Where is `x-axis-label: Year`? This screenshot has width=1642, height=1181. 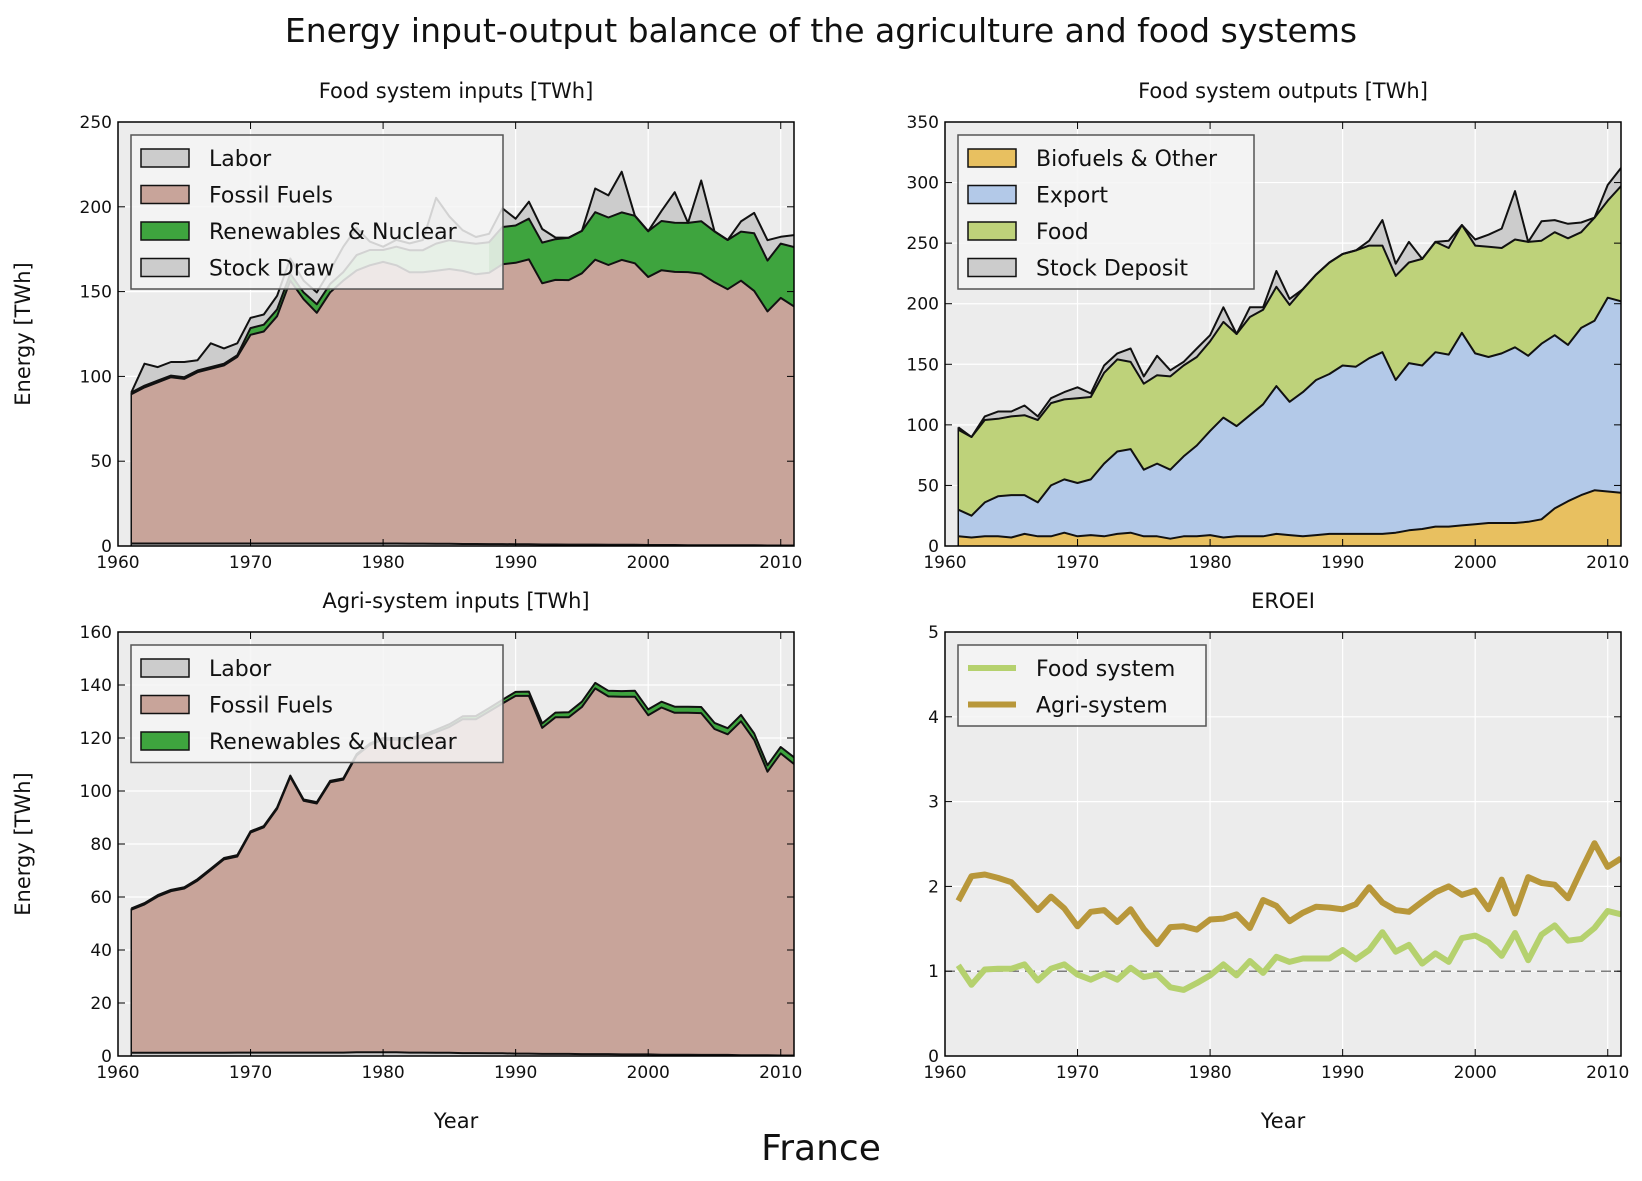 x-axis-label: Year is located at coordinates (1283, 1121).